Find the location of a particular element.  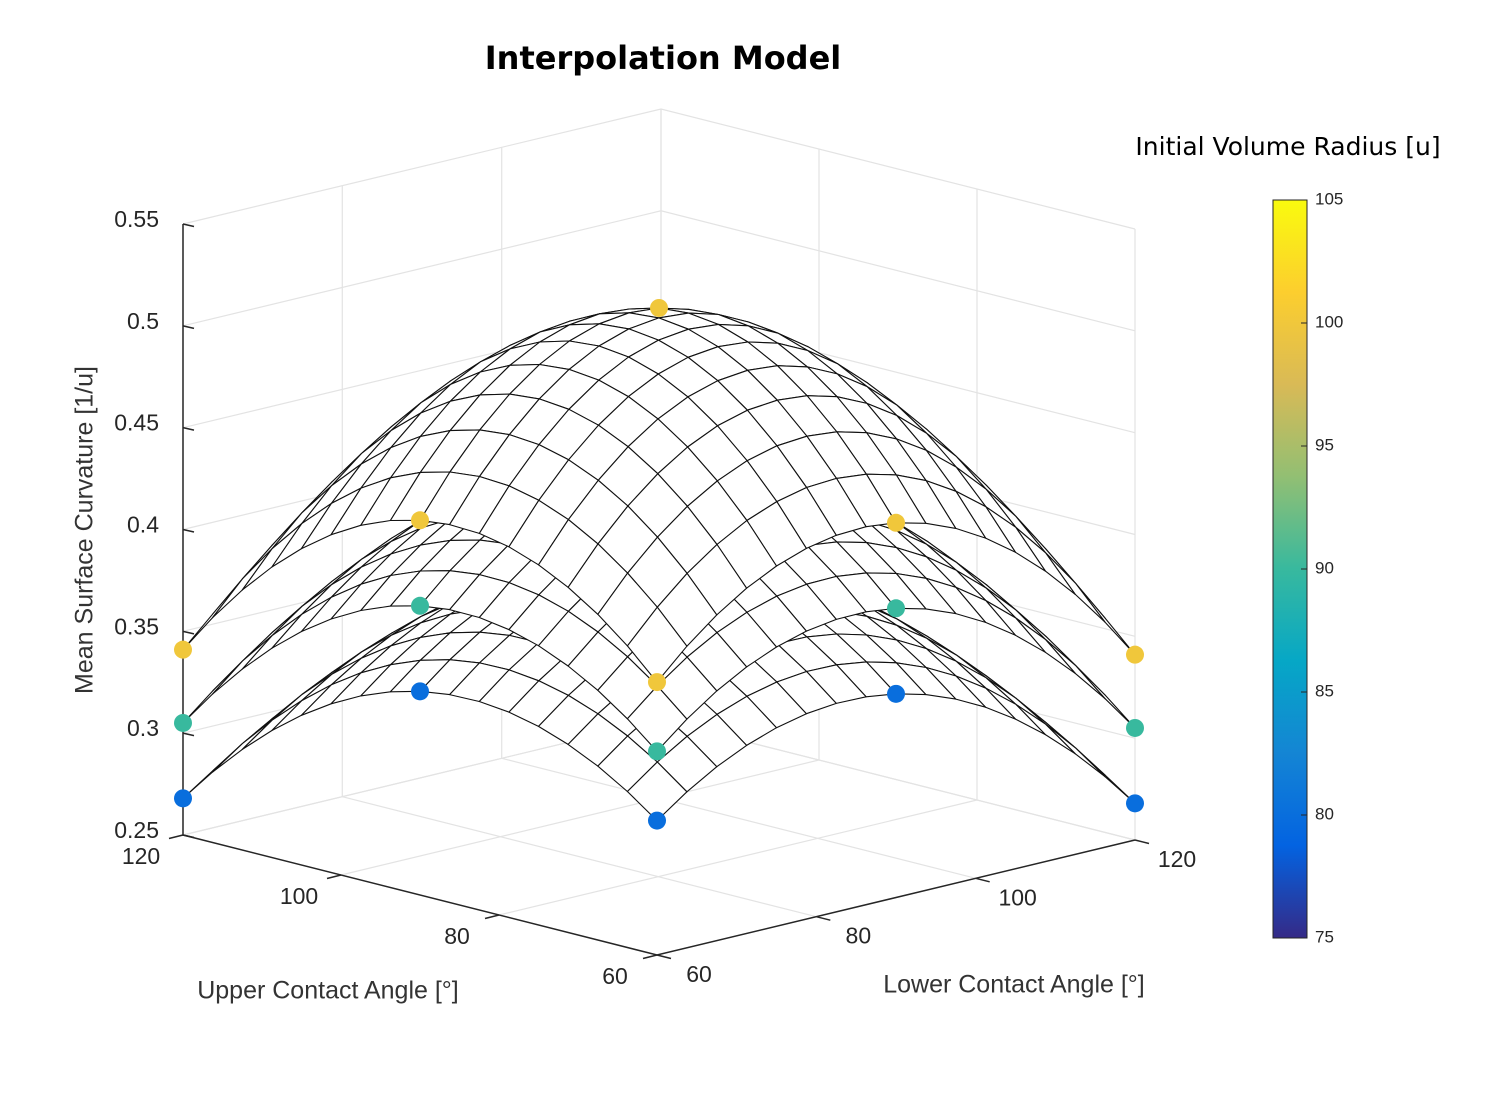

x-axis-label: Upper Contact Angle [°] is located at coordinates (328, 991).